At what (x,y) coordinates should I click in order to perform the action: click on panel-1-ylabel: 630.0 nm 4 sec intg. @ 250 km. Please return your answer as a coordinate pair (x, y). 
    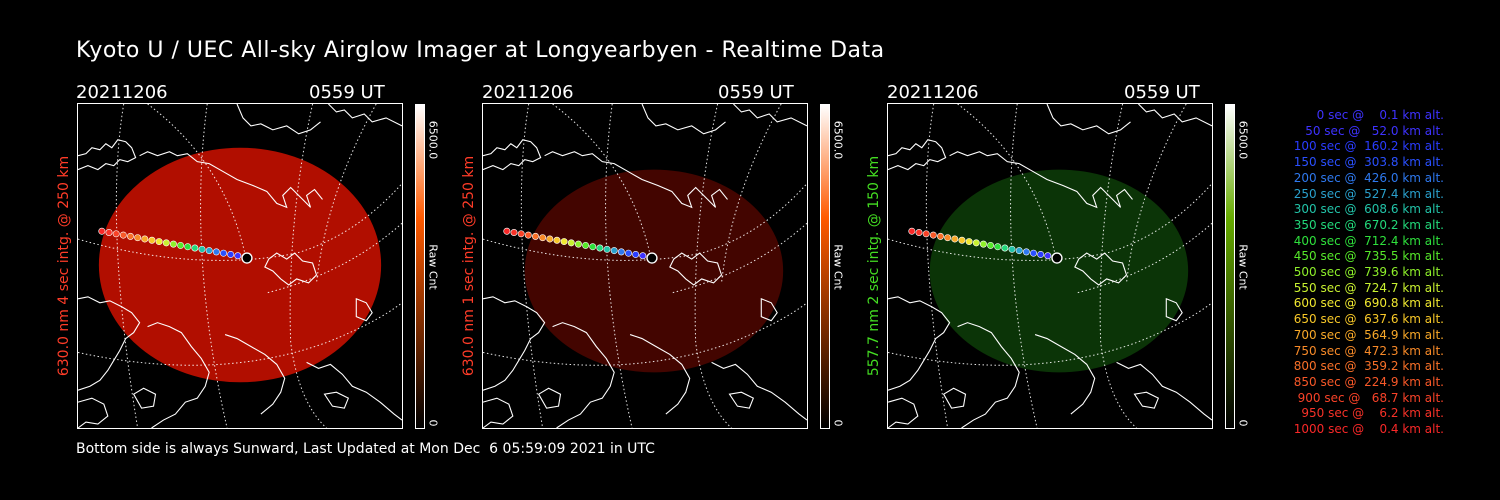
    Looking at the image, I should click on (64, 266).